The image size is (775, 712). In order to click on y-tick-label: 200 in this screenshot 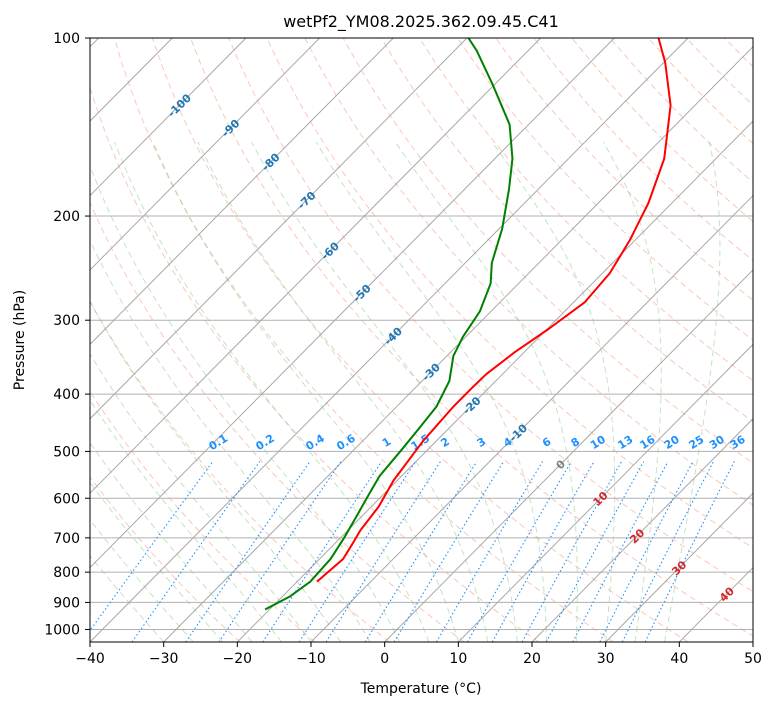, I will do `click(66, 217)`.